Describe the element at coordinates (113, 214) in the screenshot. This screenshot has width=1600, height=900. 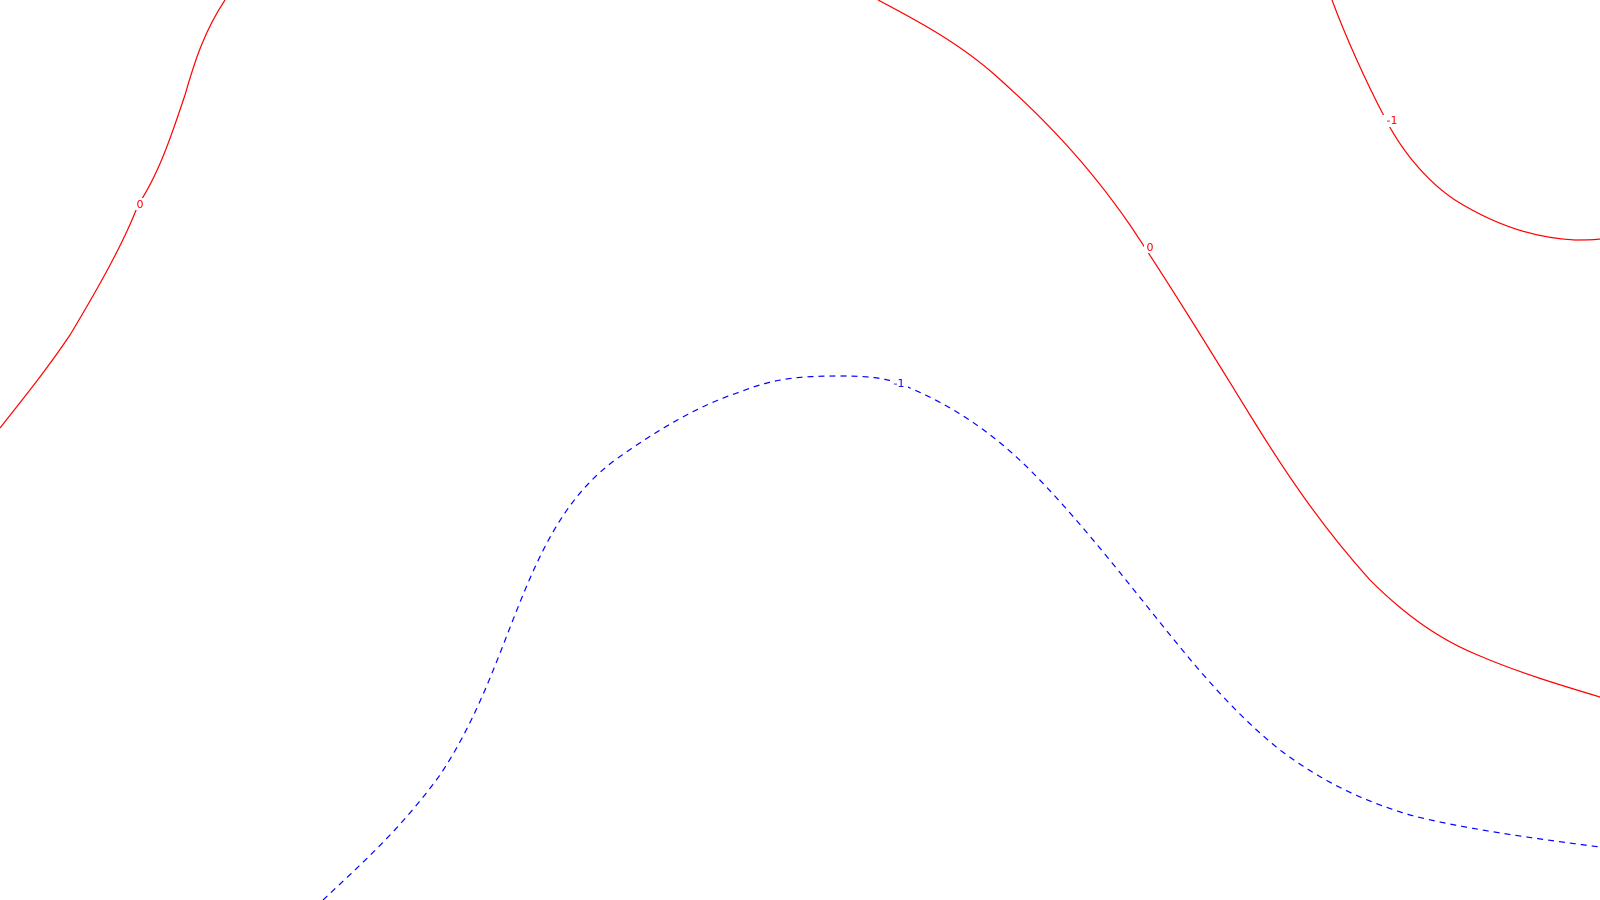
I see `contour-line-left-zero` at that location.